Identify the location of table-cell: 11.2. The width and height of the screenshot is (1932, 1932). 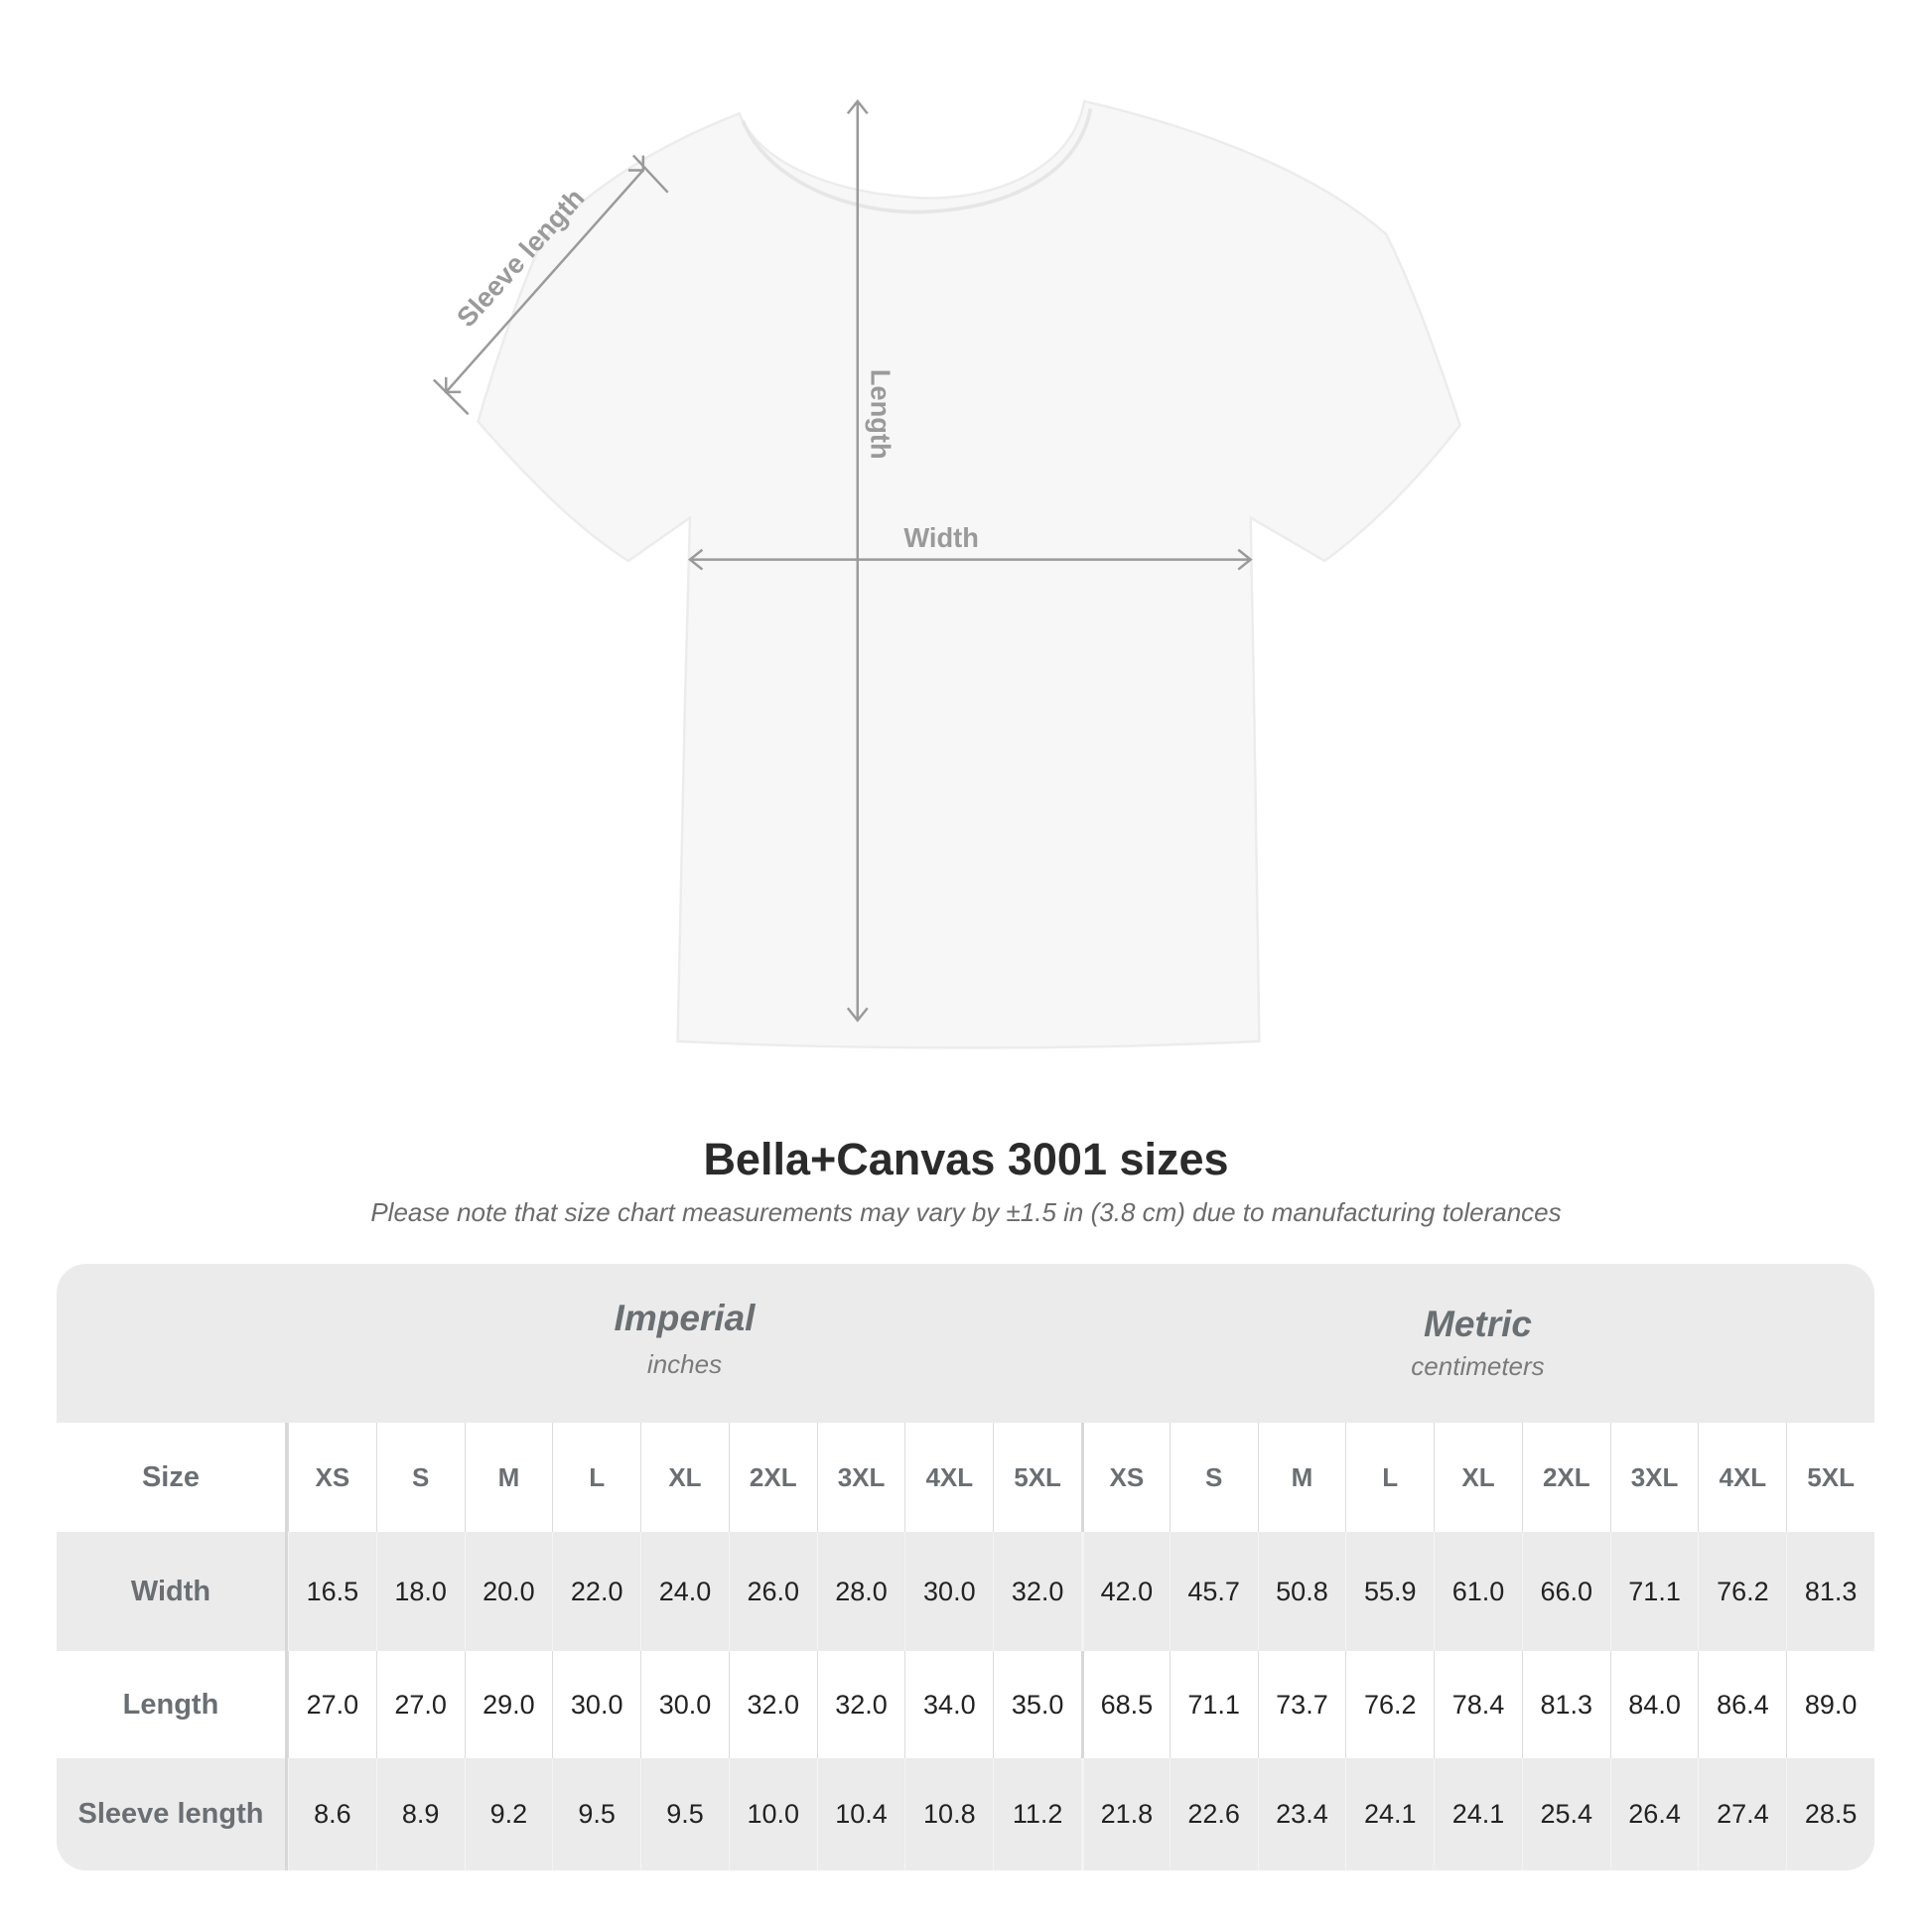
(1037, 1814).